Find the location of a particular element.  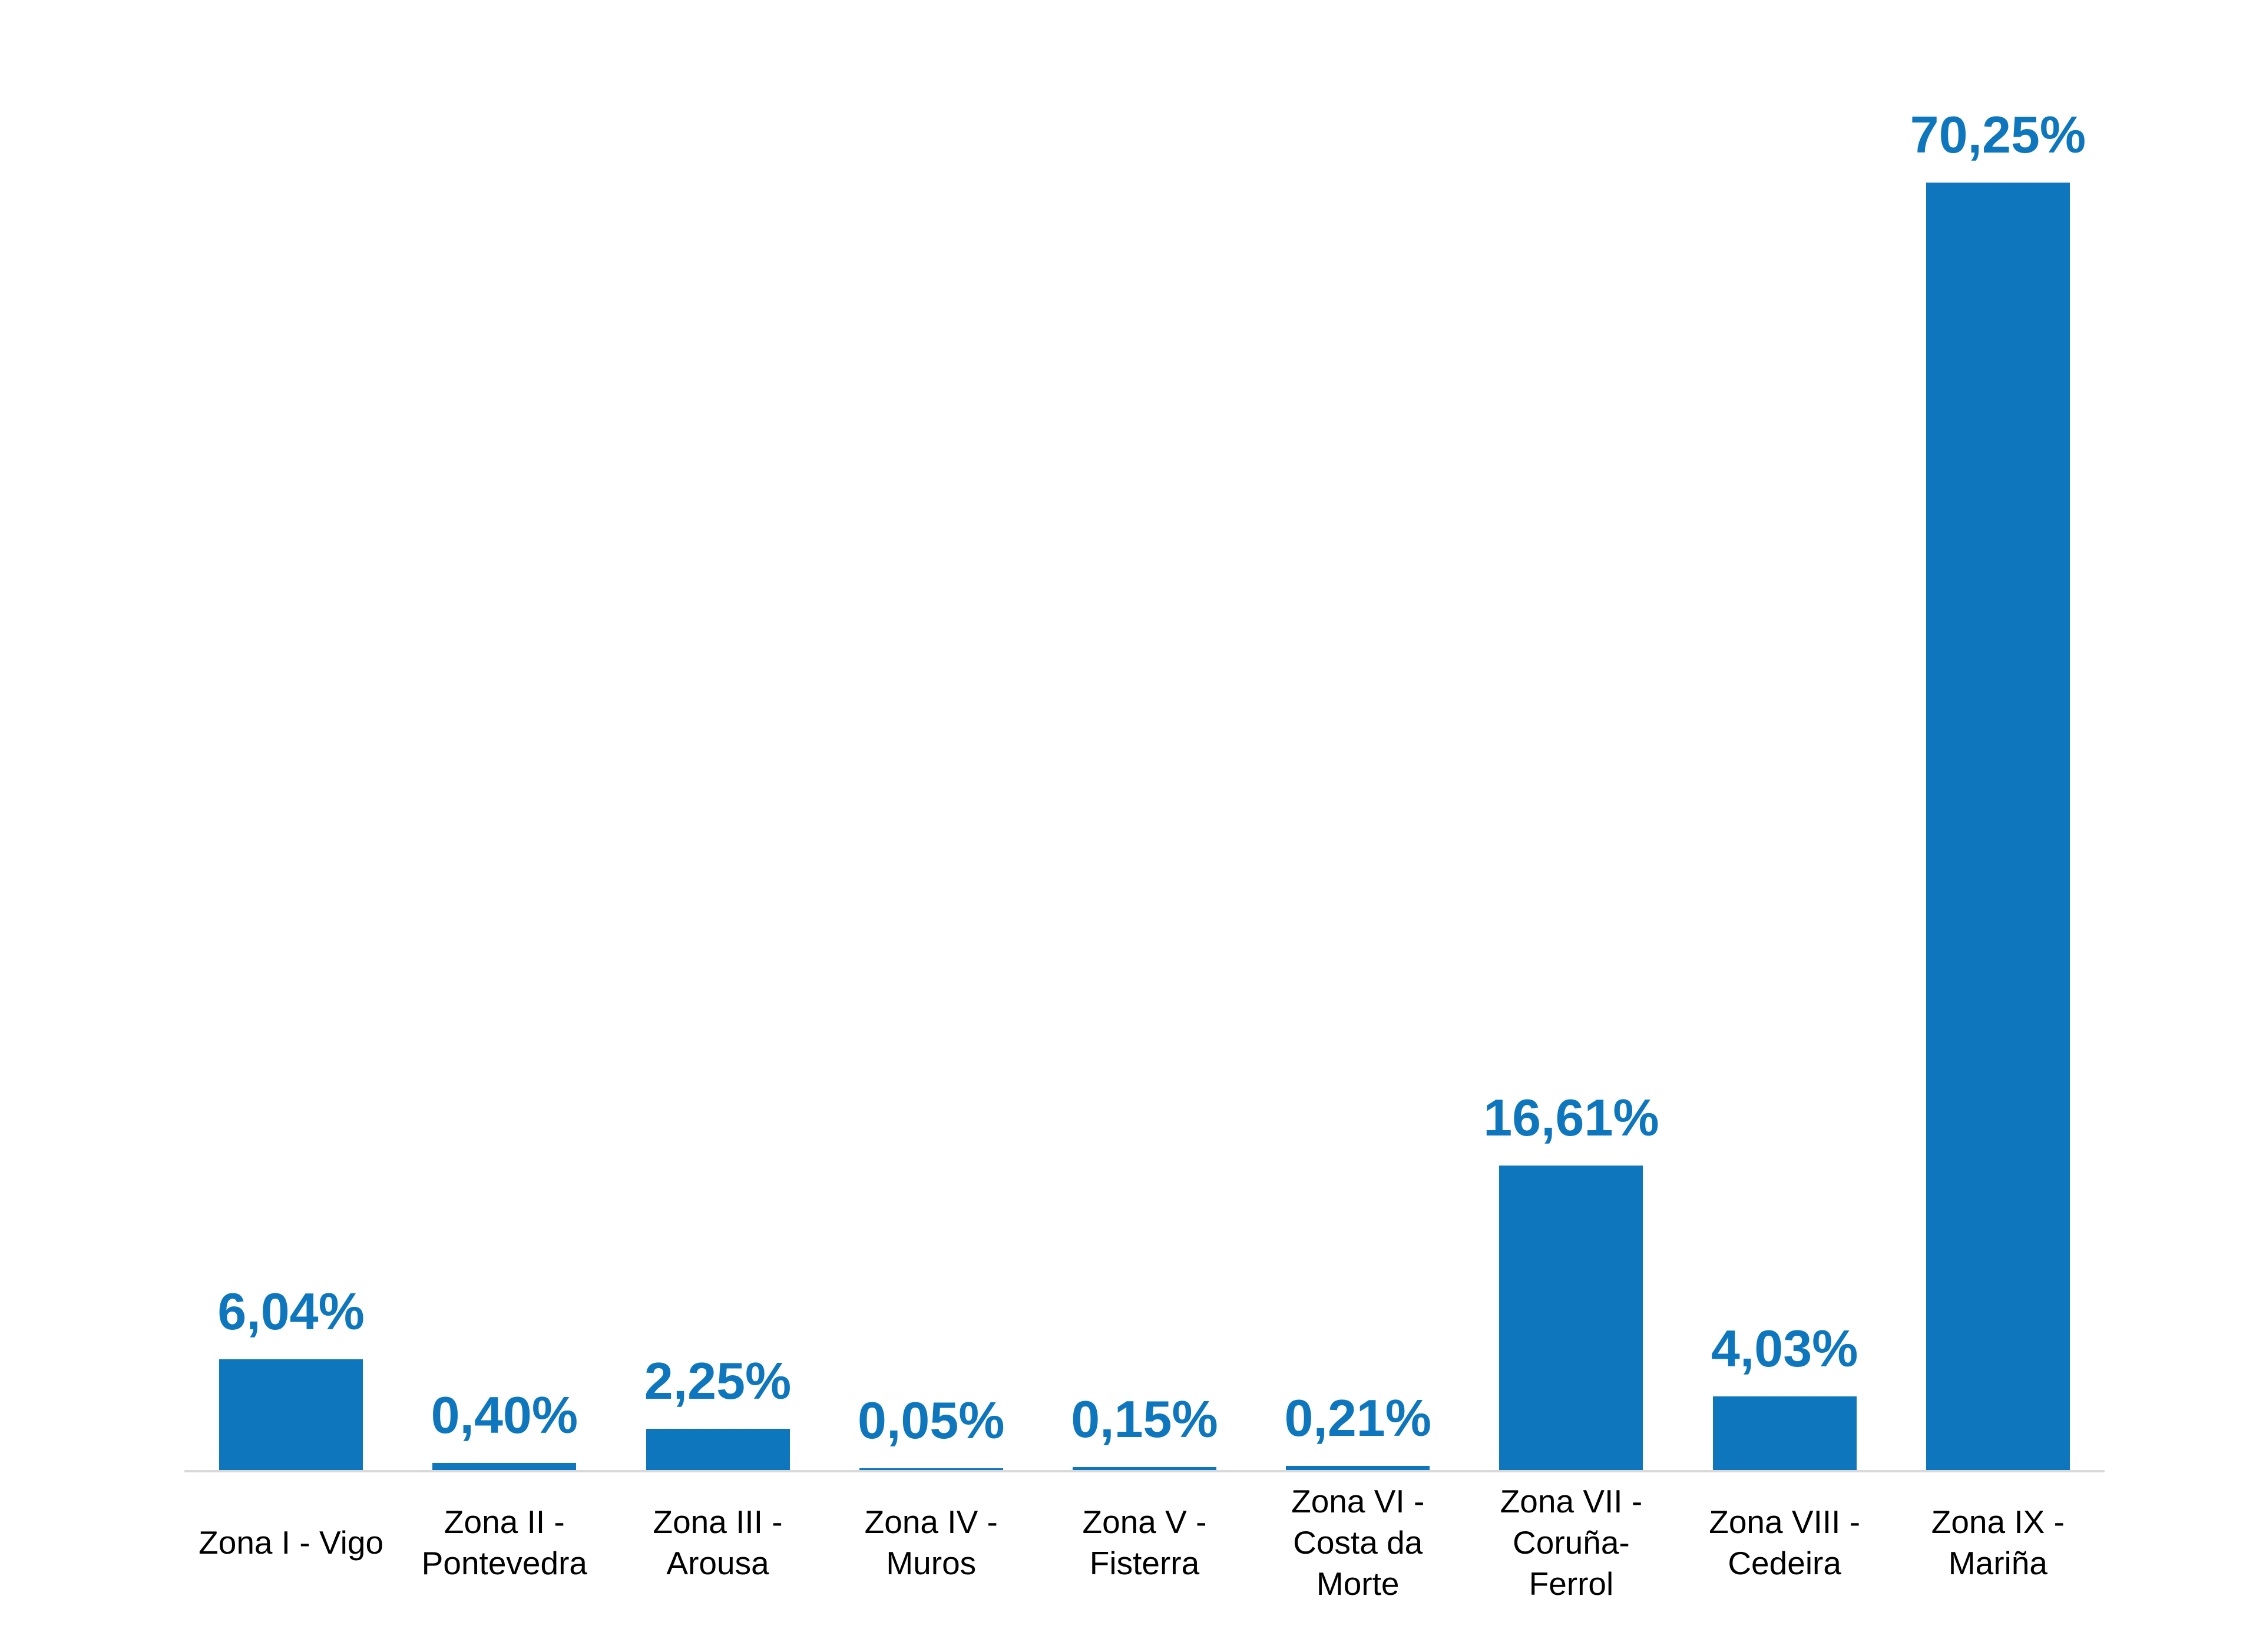

data-label: 0,40% is located at coordinates (504, 1416).